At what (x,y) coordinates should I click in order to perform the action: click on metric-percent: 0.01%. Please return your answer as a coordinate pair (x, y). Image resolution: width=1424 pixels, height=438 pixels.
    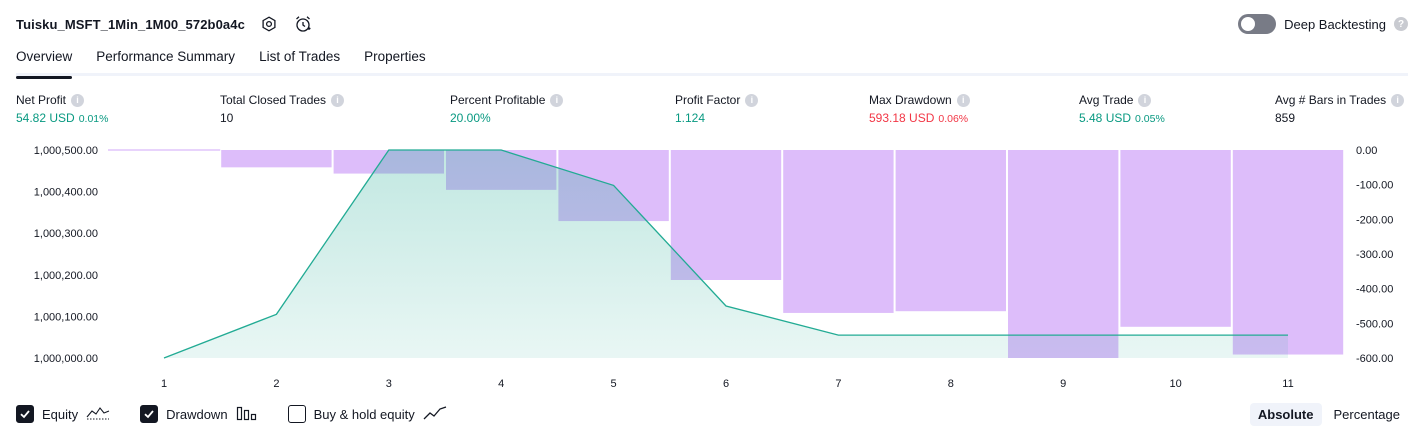
    Looking at the image, I should click on (93, 119).